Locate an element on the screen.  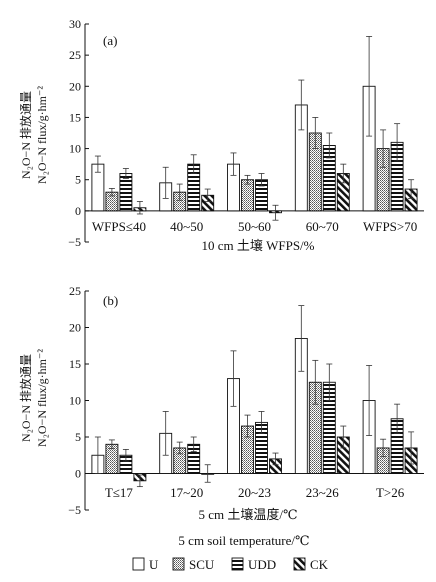
x-tick-label: 20~23 is located at coordinates (254, 492).